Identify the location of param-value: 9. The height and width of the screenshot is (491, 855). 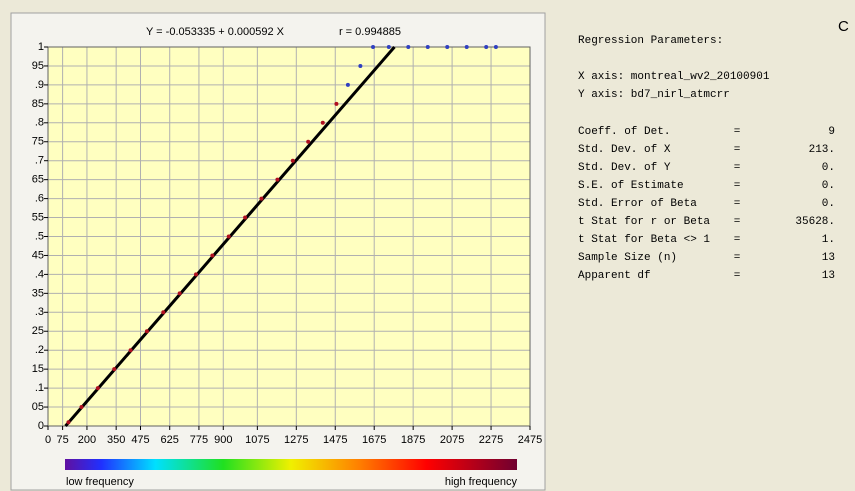
(831, 132).